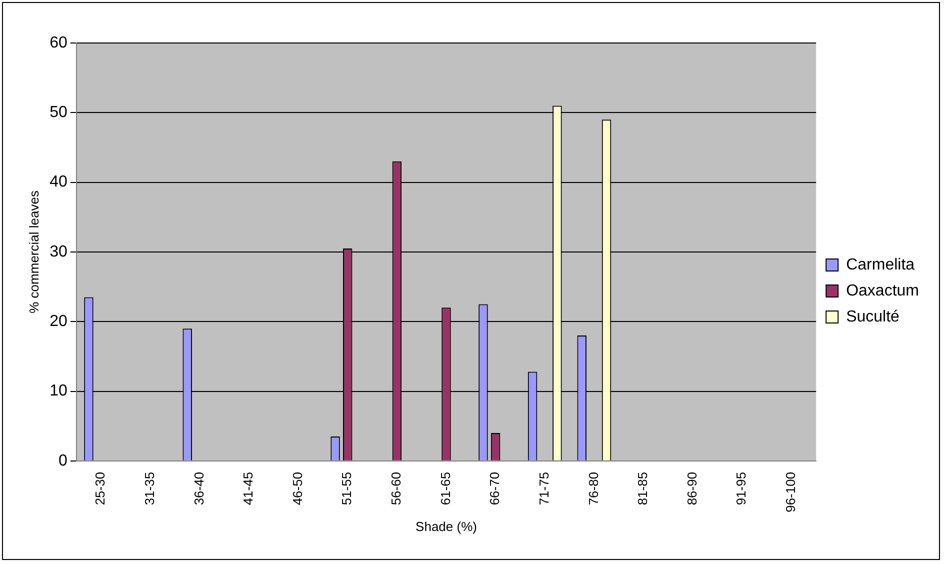 The height and width of the screenshot is (564, 944). Describe the element at coordinates (790, 492) in the screenshot. I see `x-tick-label: 96-100` at that location.